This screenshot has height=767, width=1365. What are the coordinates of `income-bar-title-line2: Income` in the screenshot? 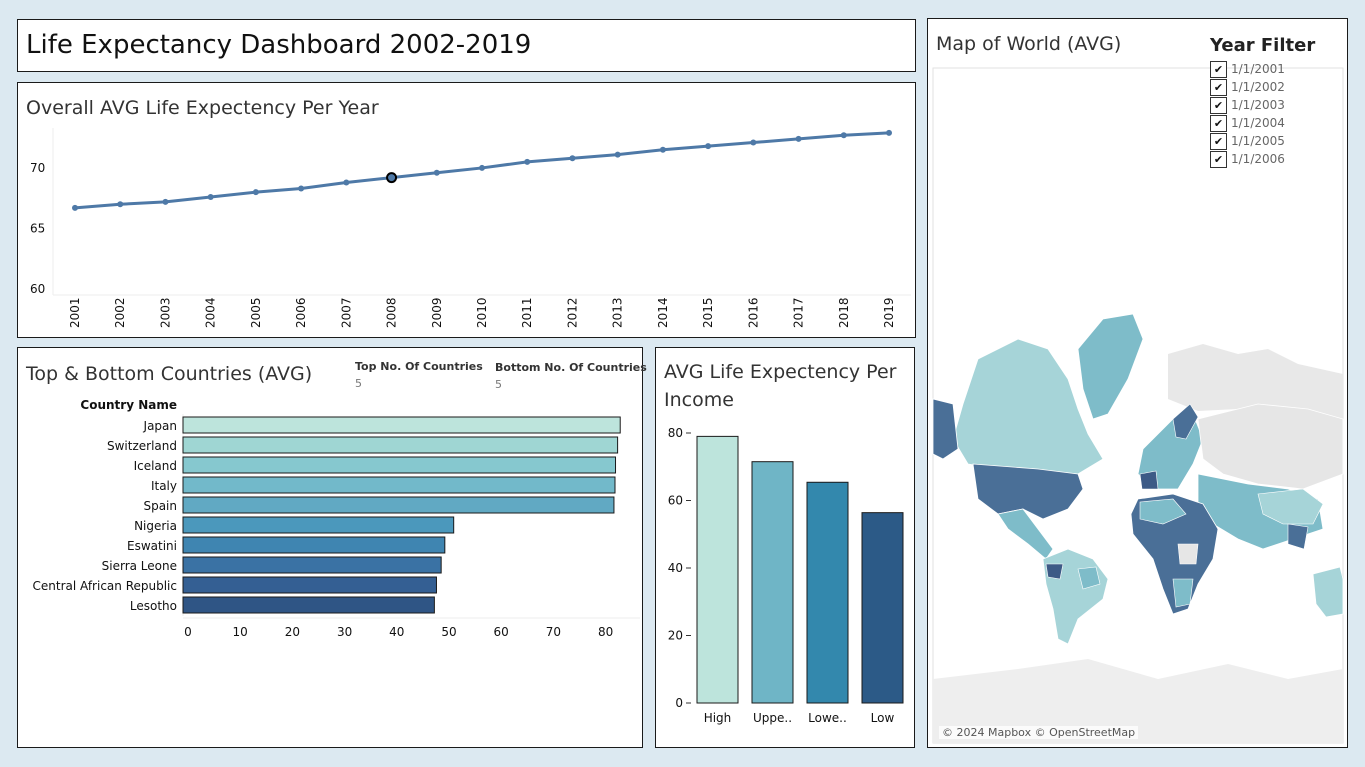 It's located at (699, 400).